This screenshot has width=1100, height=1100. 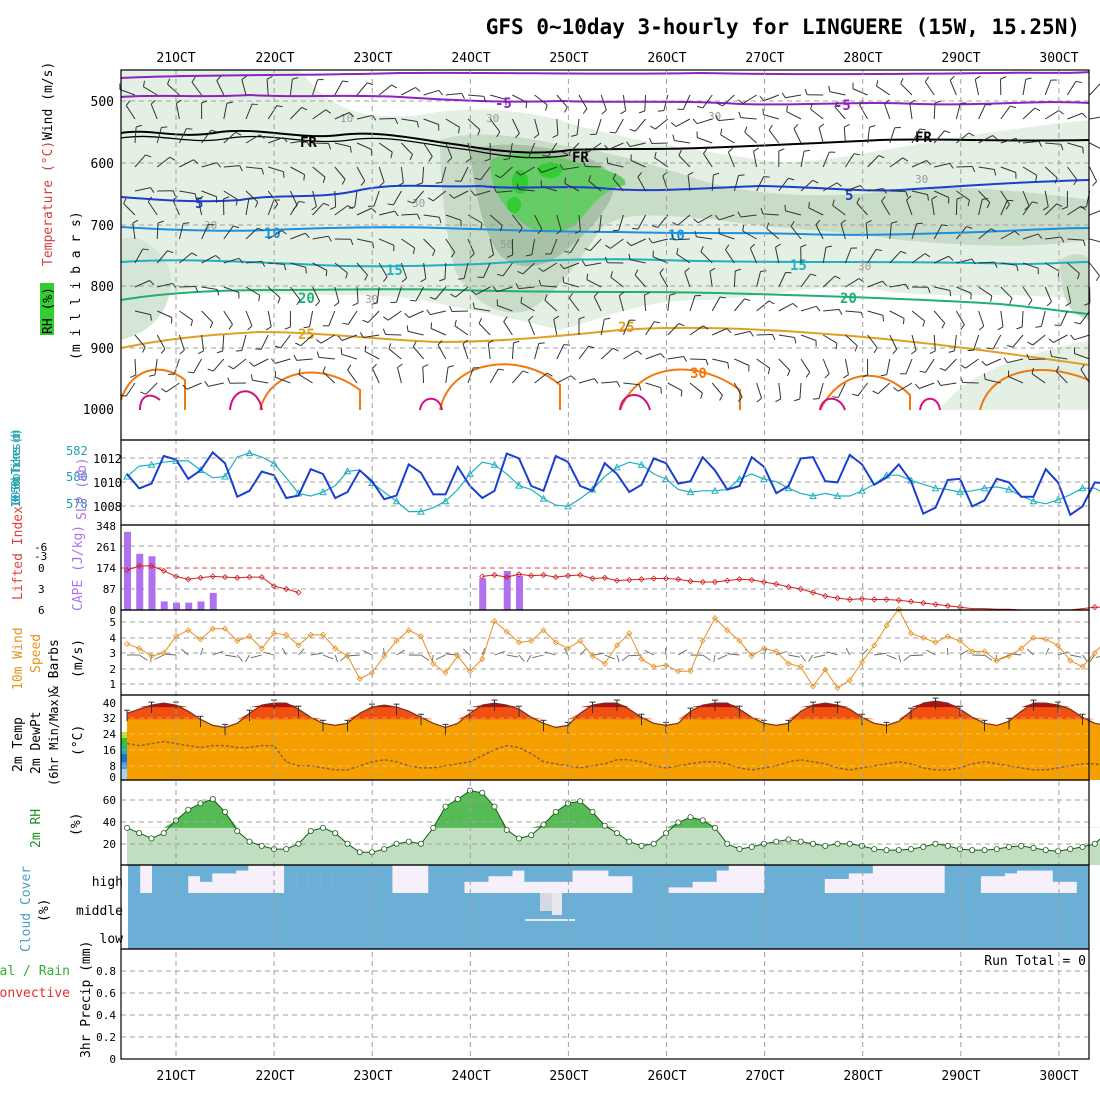 What do you see at coordinates (519, 592) in the screenshot?
I see `cape-bar` at bounding box center [519, 592].